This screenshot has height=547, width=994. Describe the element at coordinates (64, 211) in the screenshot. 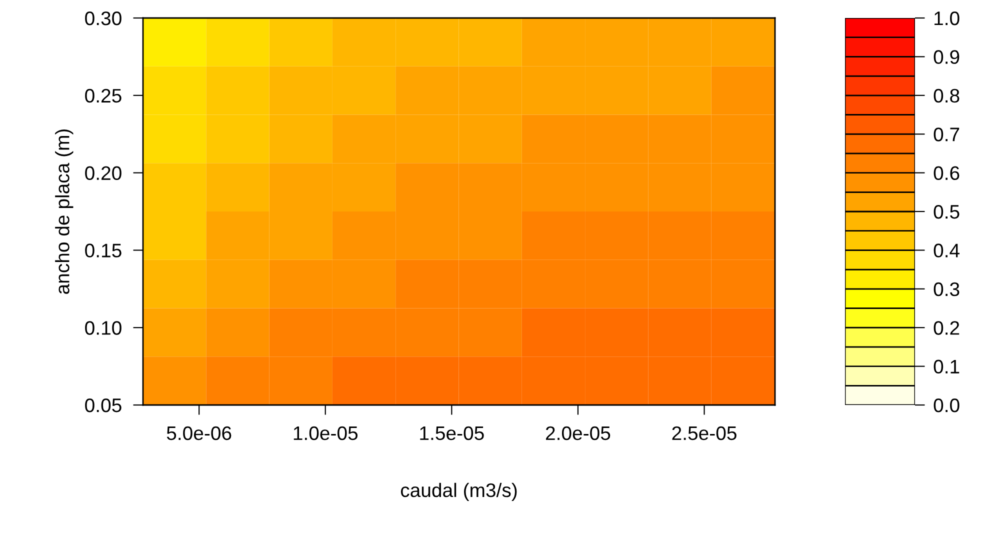

I see `y-axis-title: ancho de placa (m)` at that location.